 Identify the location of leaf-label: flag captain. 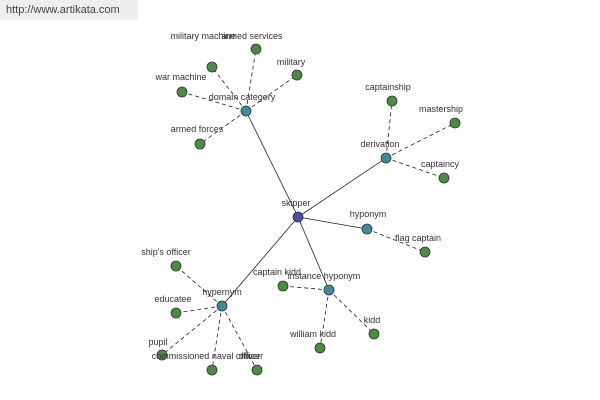
(418, 238).